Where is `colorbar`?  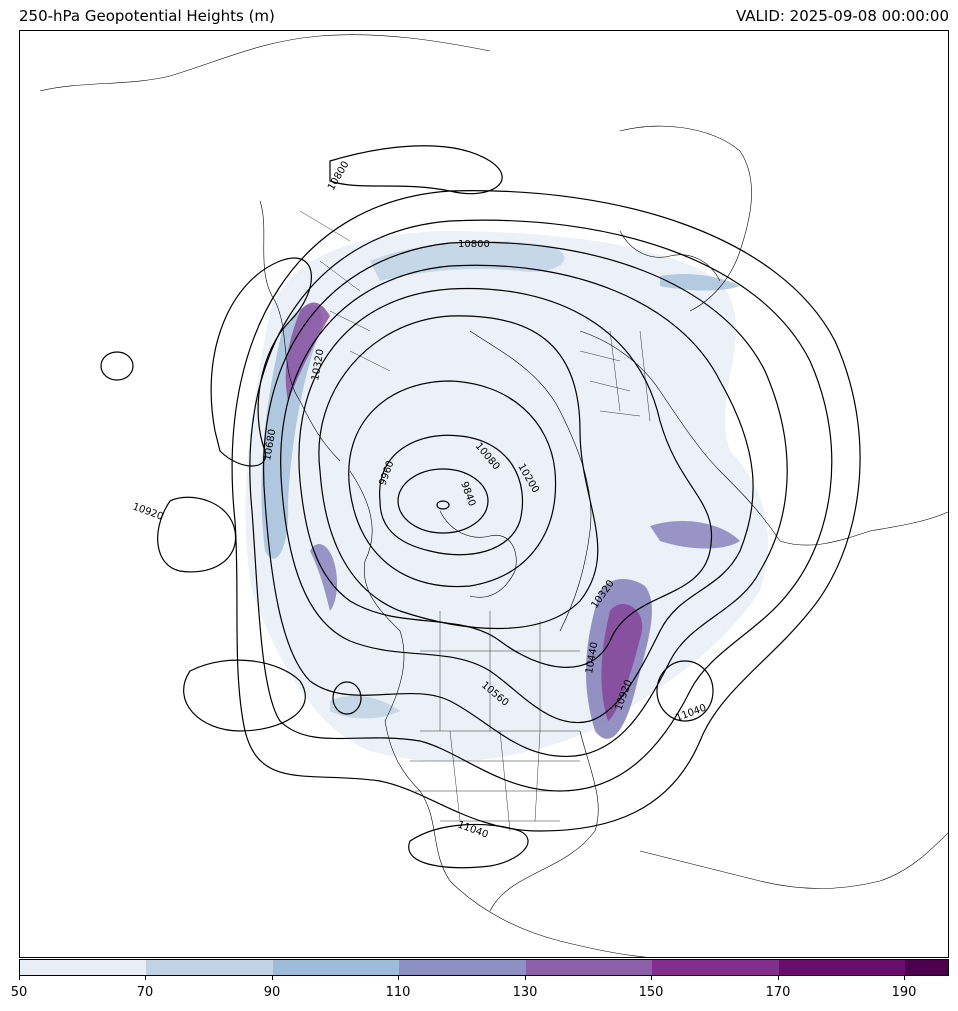 colorbar is located at coordinates (484, 967).